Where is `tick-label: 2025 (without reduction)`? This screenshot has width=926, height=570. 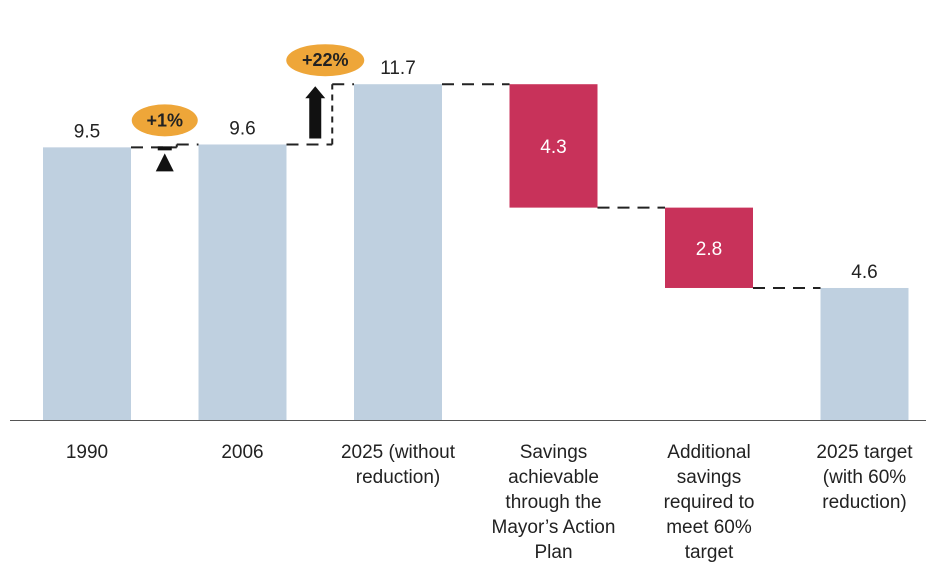 tick-label: 2025 (without reduction) is located at coordinates (398, 465).